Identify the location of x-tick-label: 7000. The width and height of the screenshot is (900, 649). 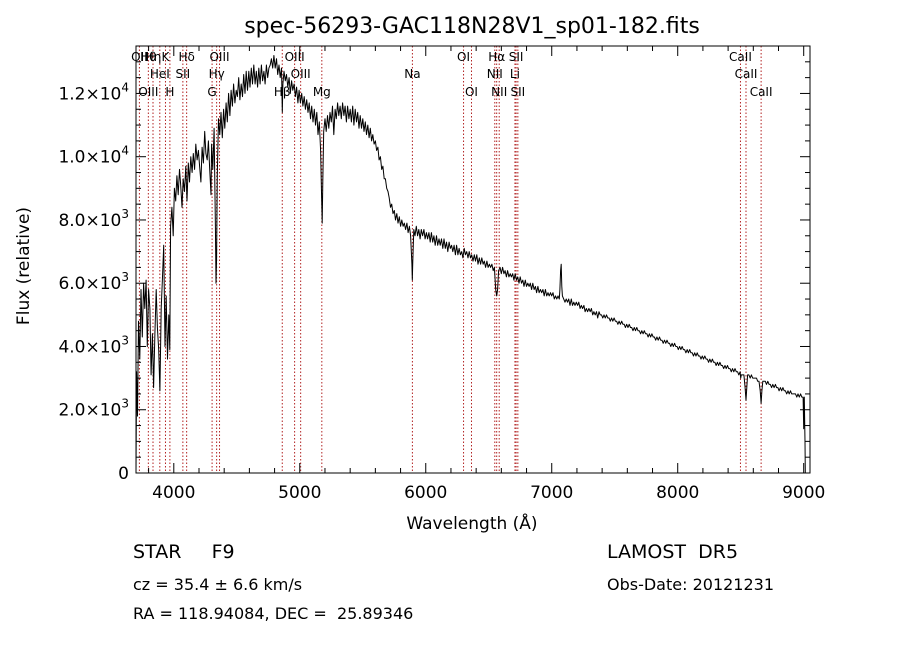
(551, 493).